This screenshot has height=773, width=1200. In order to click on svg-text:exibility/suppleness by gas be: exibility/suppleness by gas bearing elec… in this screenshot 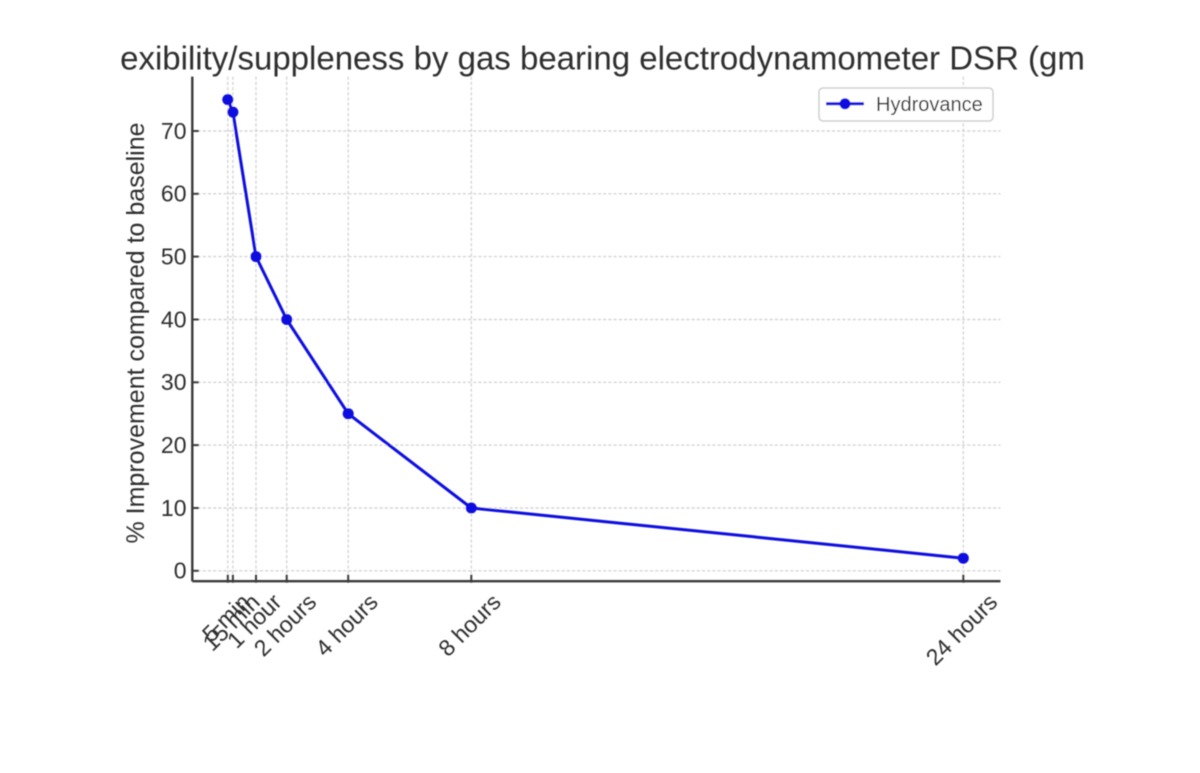, I will do `click(602, 58)`.